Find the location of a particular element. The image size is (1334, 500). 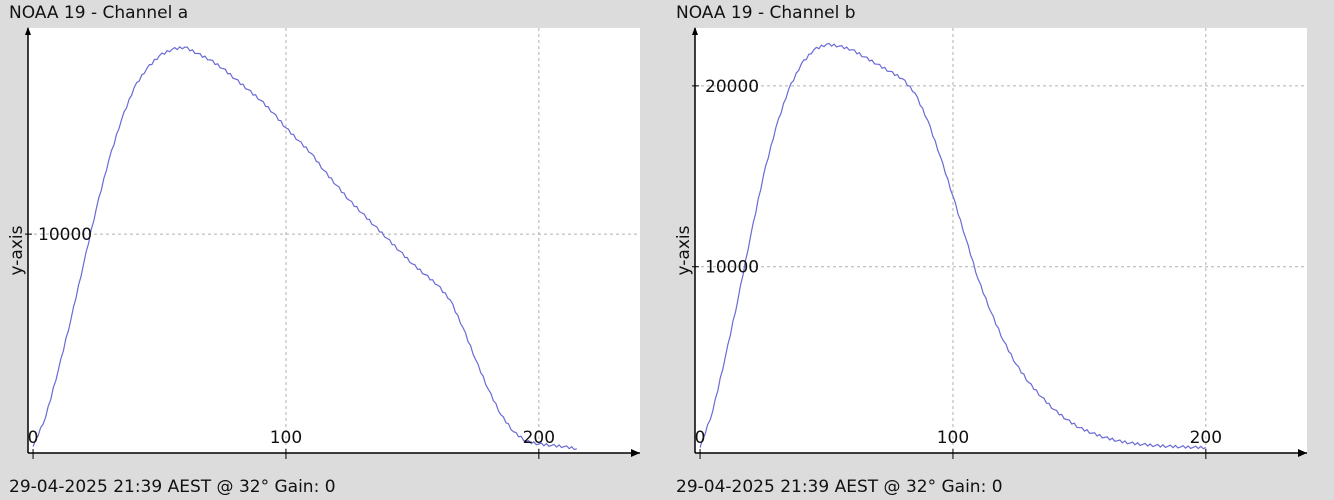

y-tick-label: 20000 is located at coordinates (732, 87).